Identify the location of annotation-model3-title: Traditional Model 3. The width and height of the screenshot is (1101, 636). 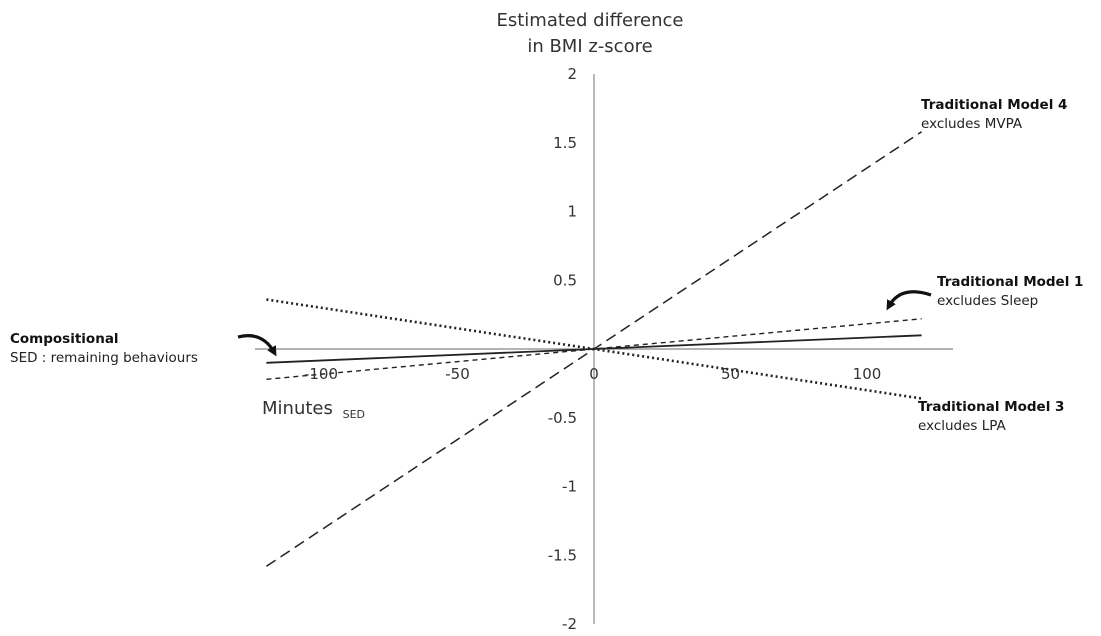
(991, 407).